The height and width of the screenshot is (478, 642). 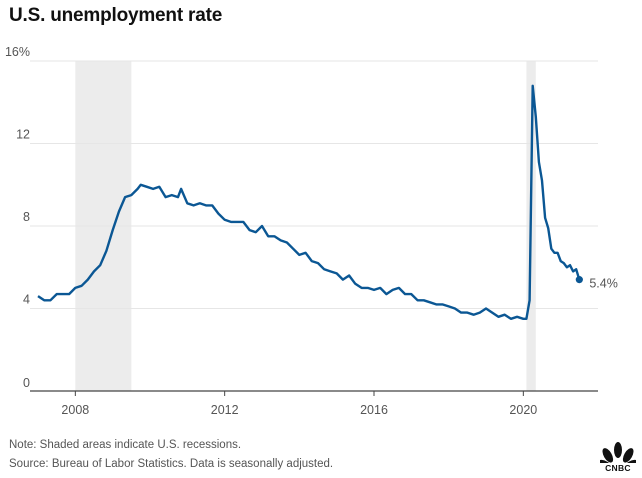 I want to click on y-tick-label: 12, so click(x=23, y=135).